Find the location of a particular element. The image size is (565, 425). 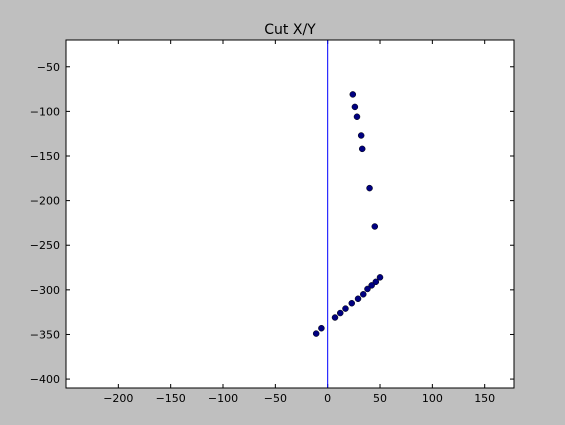

y-tick-label: −200 is located at coordinates (45, 201).